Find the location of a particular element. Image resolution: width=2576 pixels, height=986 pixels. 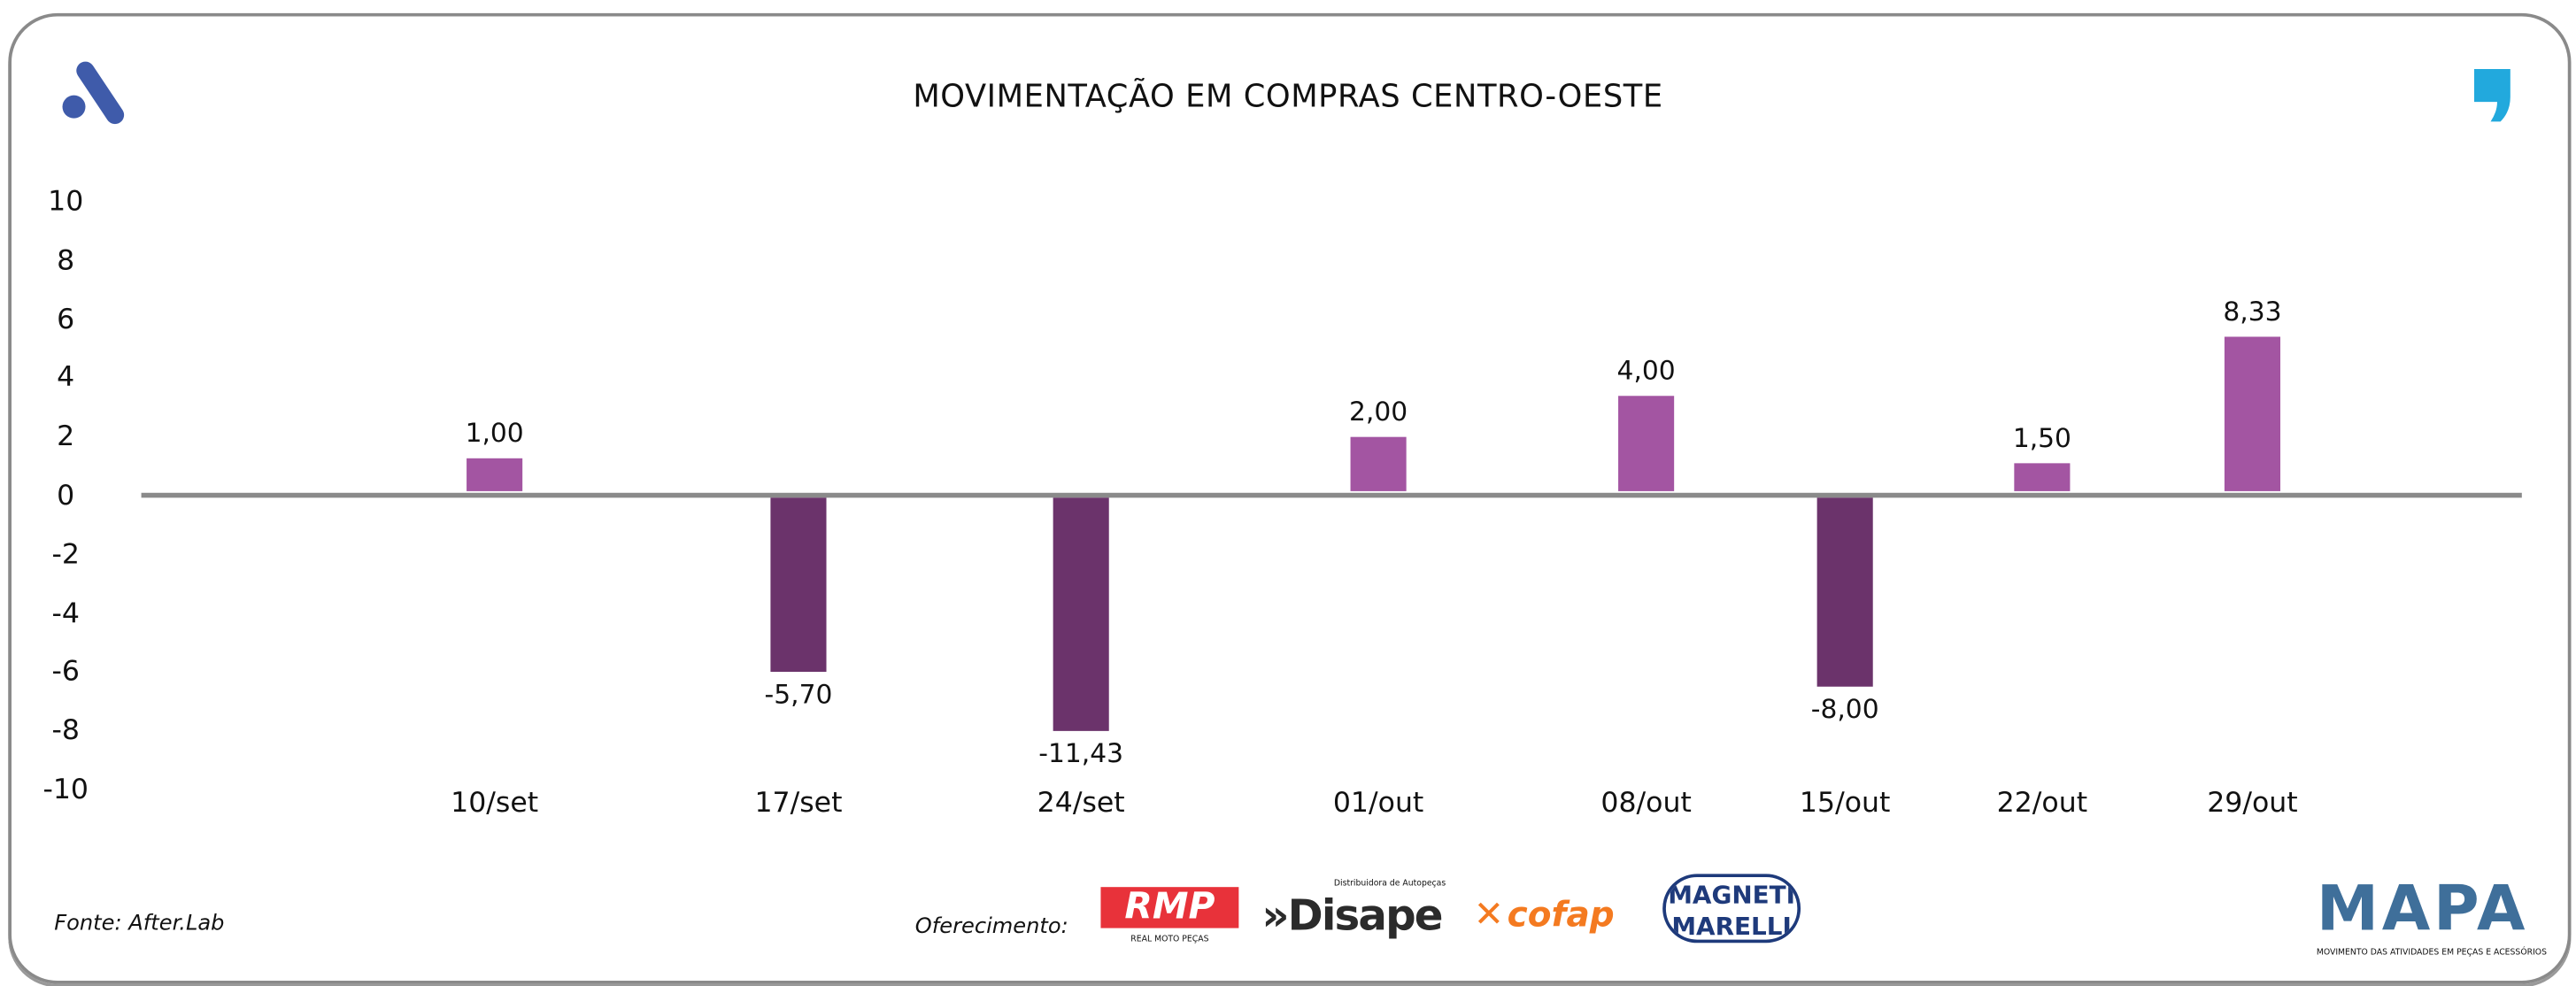

y-tick-label: 8 is located at coordinates (66, 261).